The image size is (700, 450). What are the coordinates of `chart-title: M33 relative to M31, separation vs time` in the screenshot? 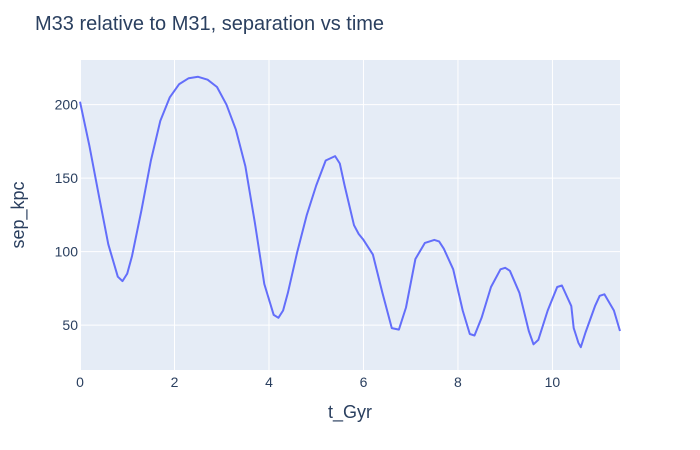 It's located at (209, 24).